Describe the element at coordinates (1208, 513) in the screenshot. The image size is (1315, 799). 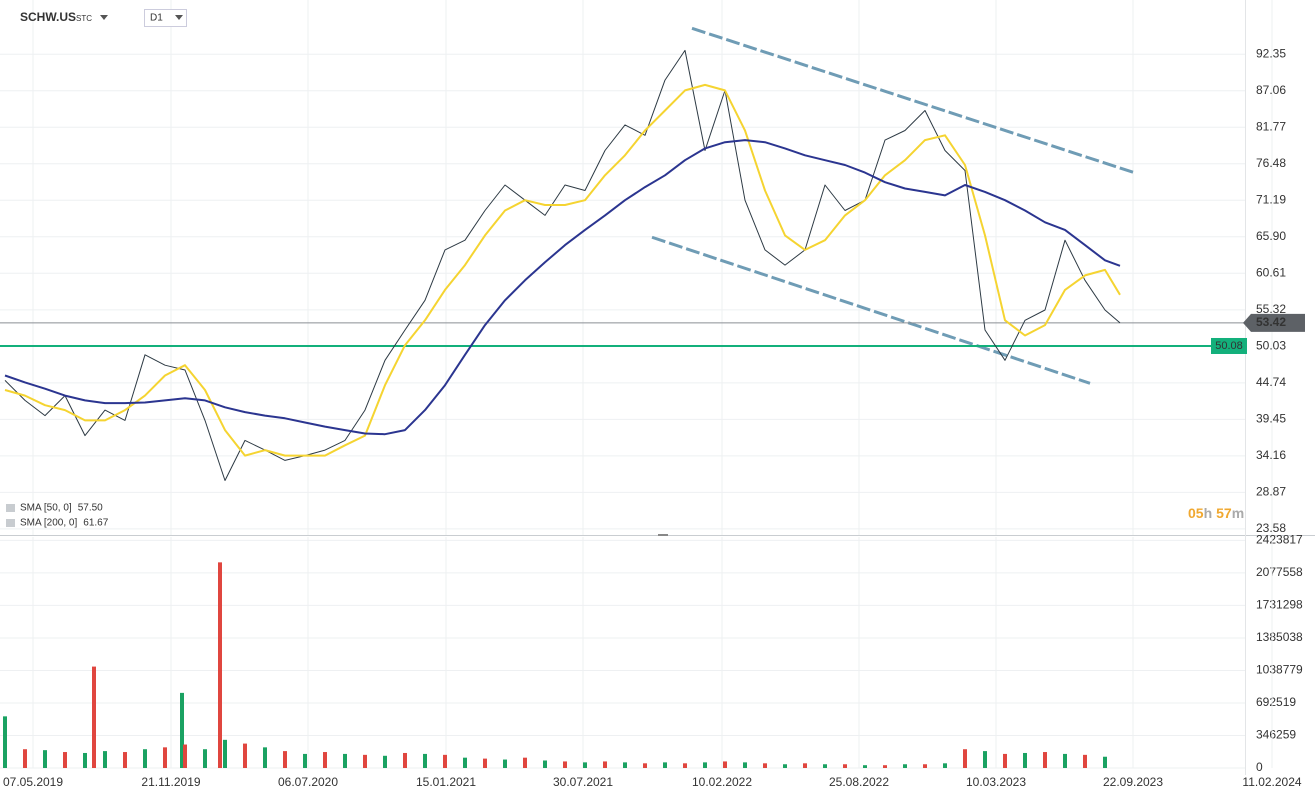
I see `timer-hours-unit: h` at that location.